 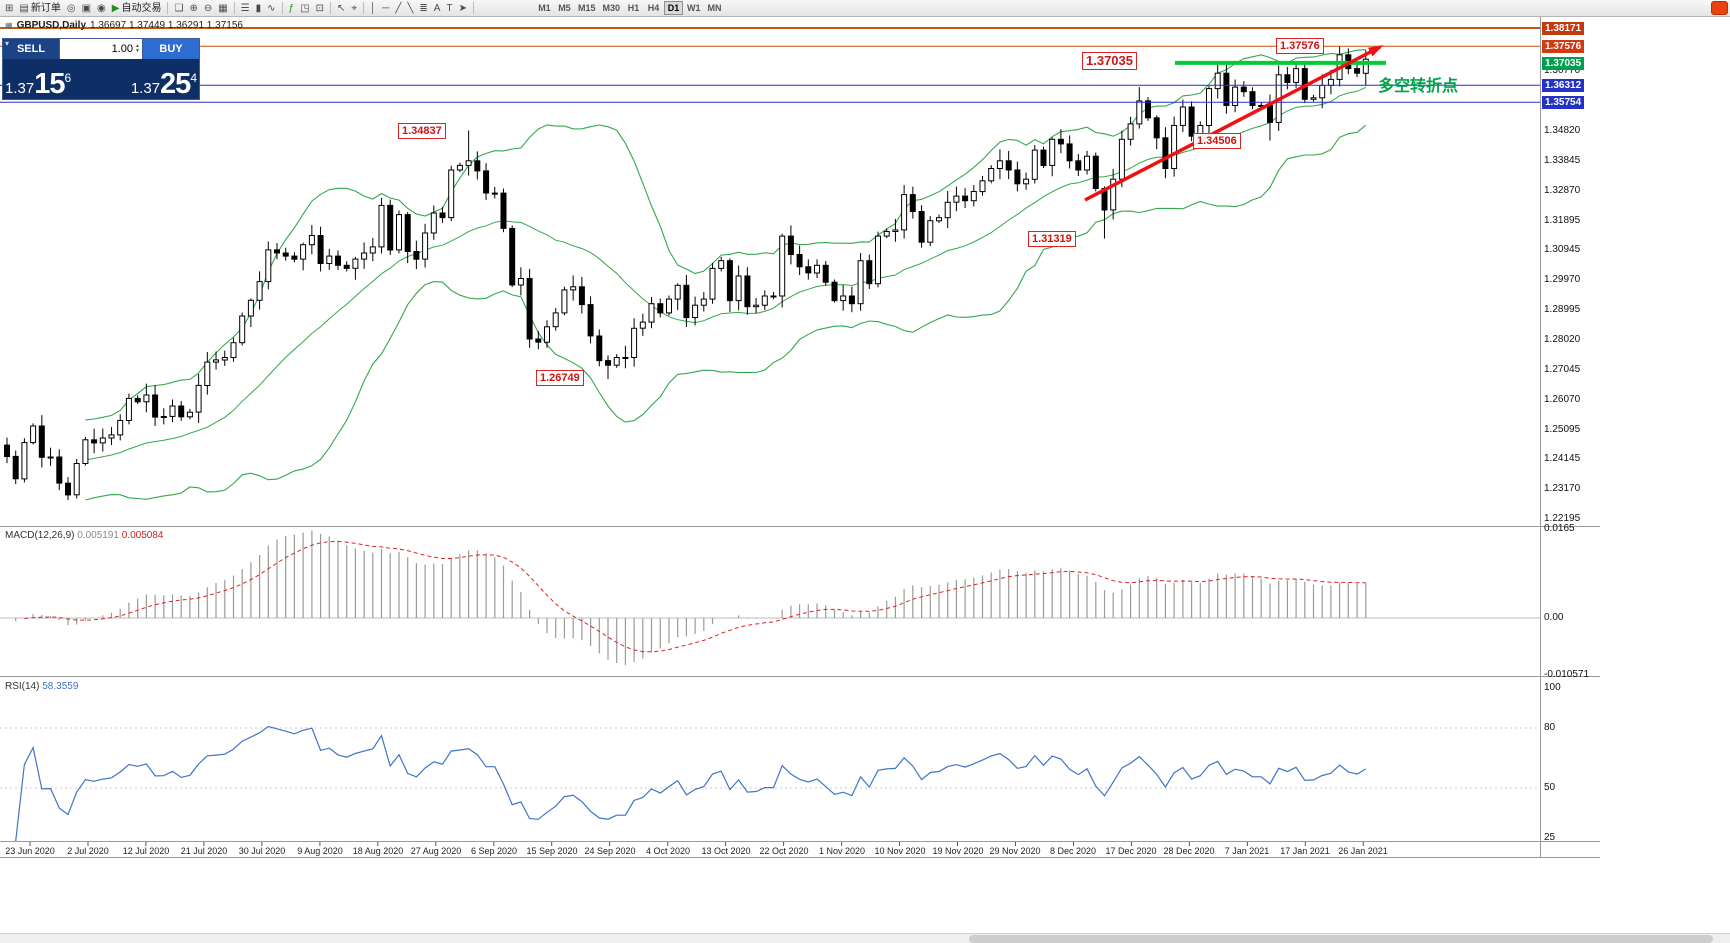 I want to click on text-label-button: T, so click(x=449, y=8).